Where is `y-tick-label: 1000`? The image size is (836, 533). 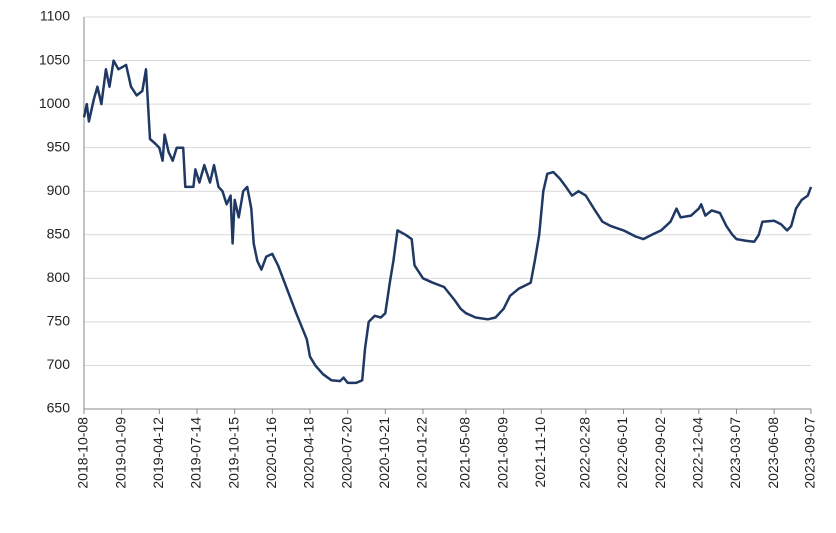 y-tick-label: 1000 is located at coordinates (54, 103).